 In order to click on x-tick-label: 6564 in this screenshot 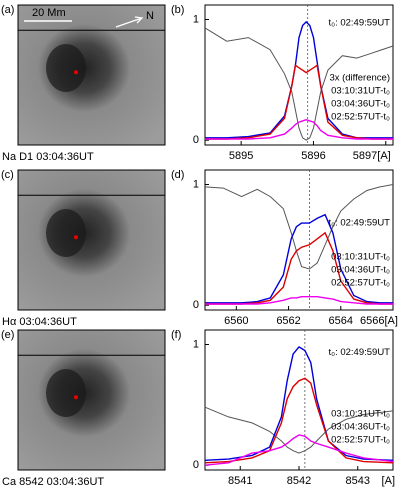, I will do `click(341, 321)`.